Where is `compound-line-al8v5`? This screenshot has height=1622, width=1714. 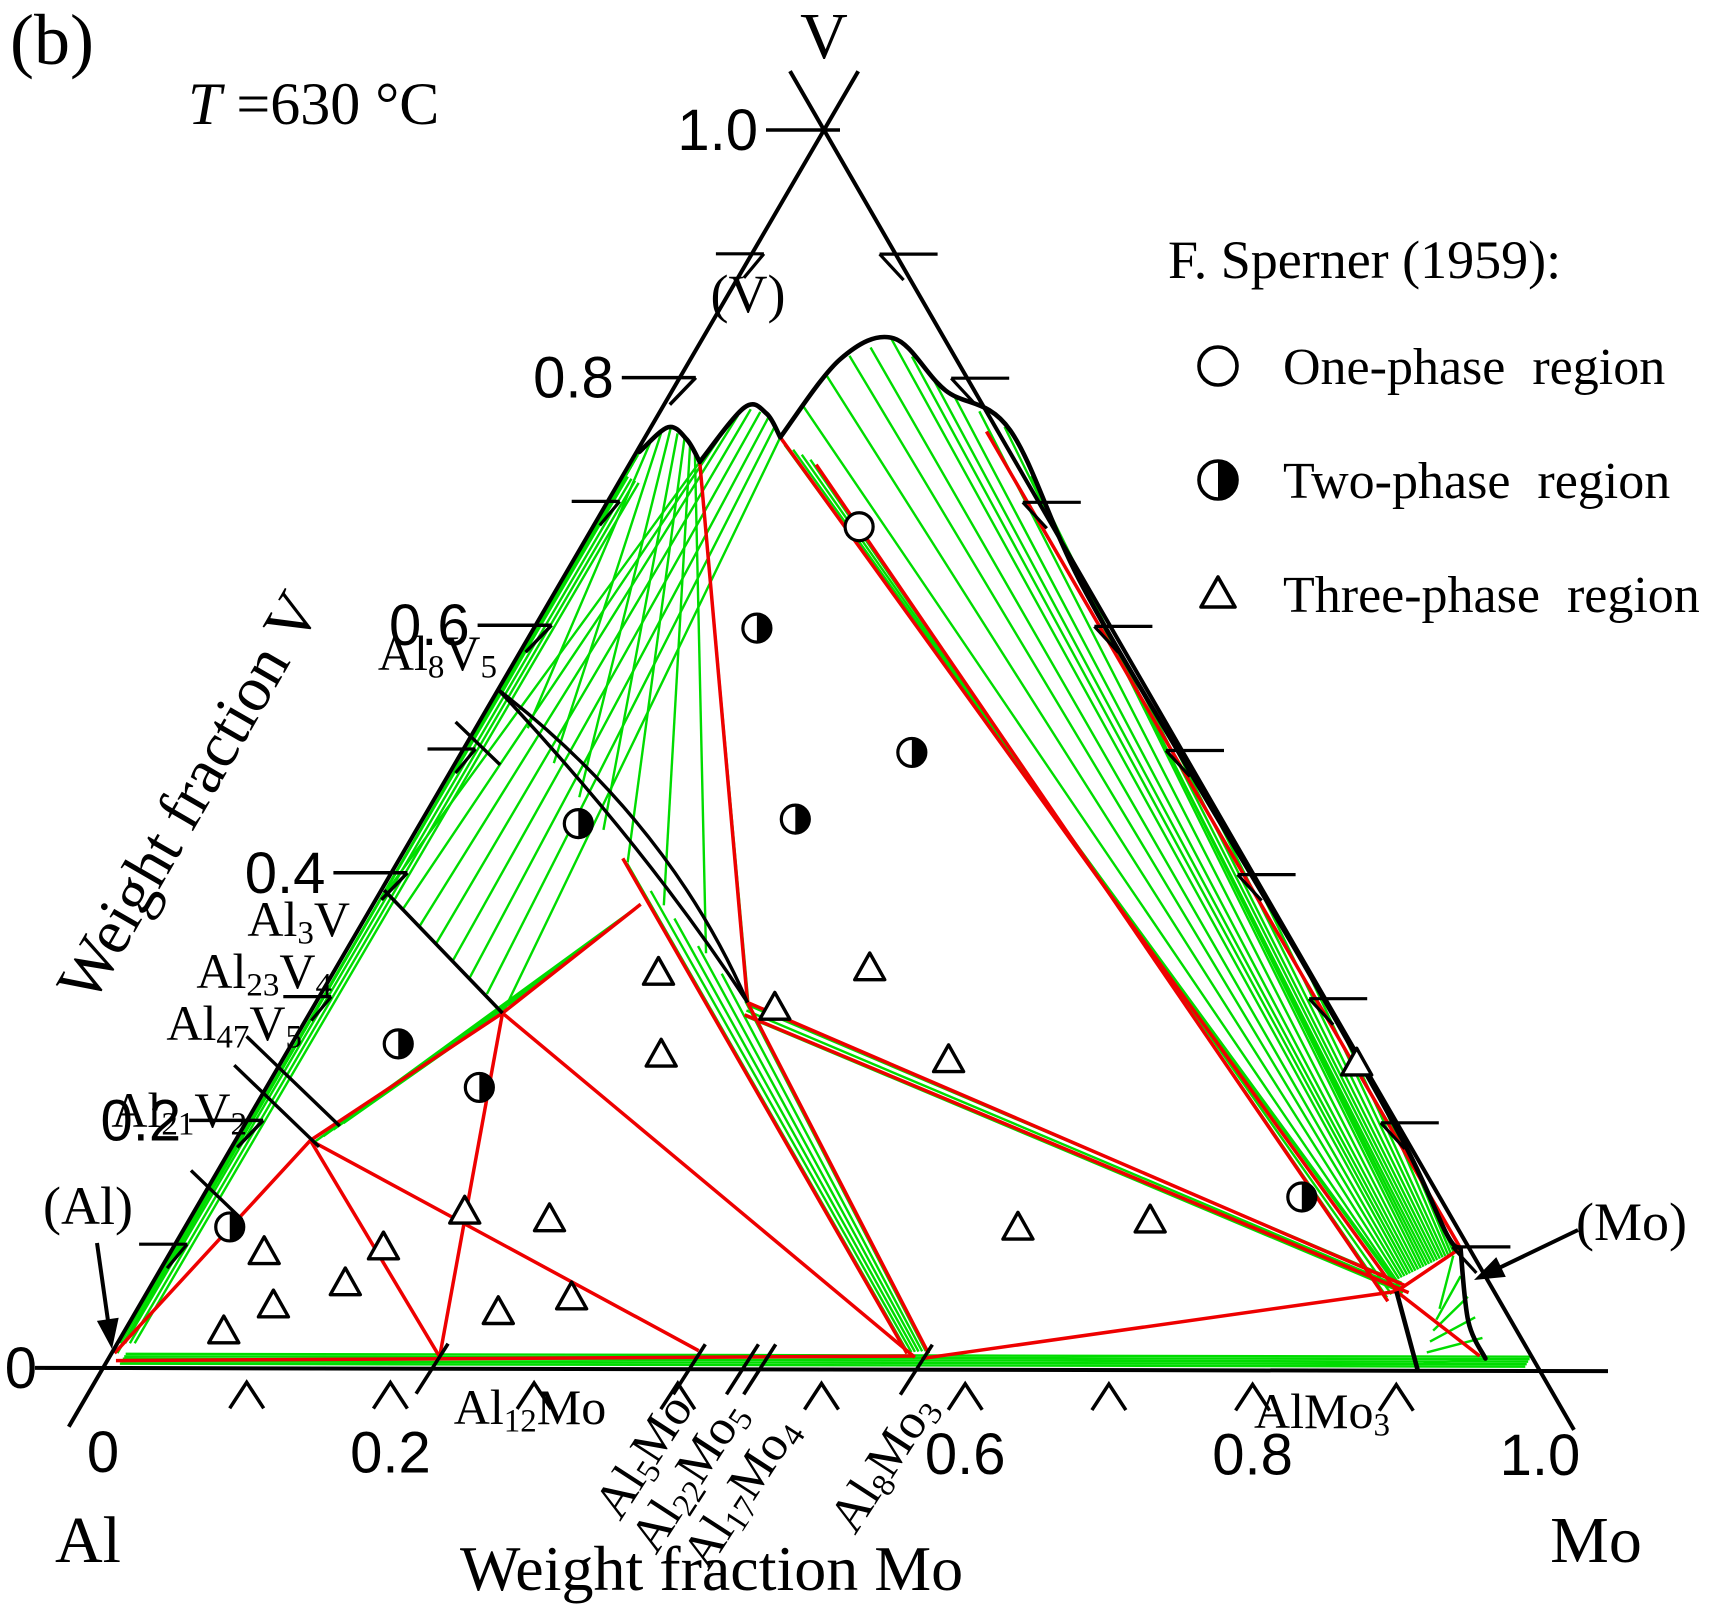
compound-line-al8v5 is located at coordinates (622, 846).